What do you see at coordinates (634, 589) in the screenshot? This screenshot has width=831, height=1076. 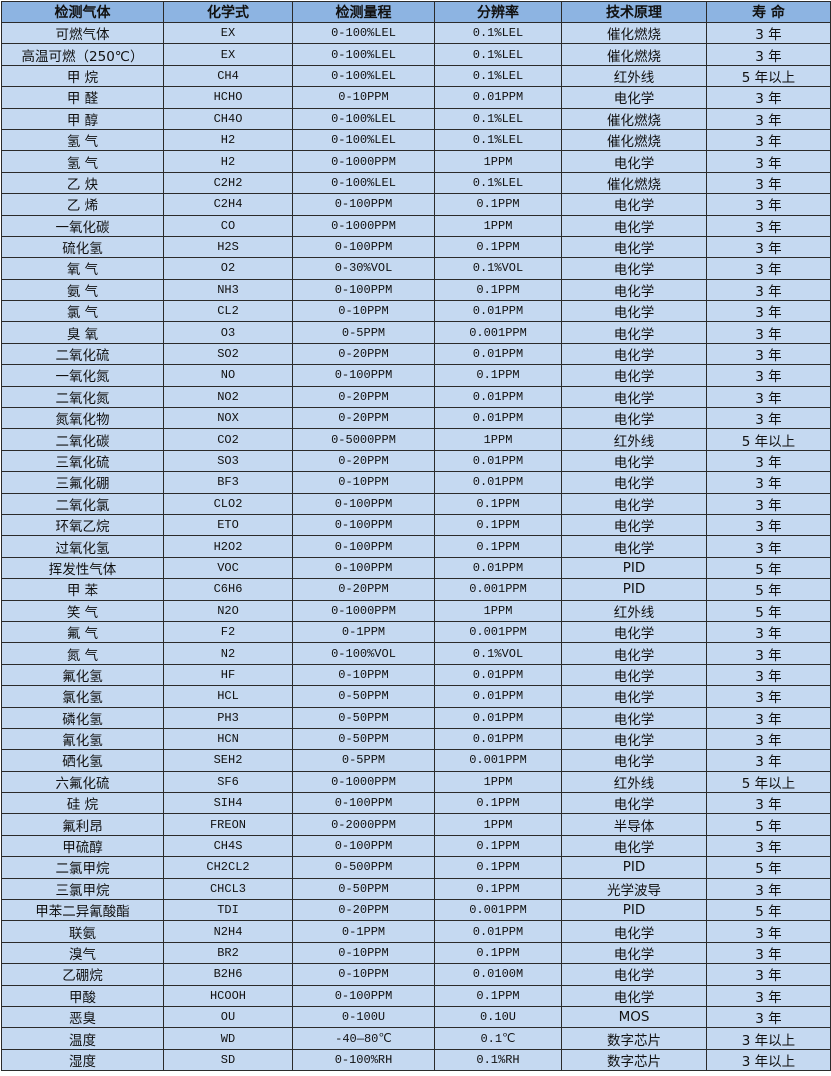 I see `principle-cell: PID` at bounding box center [634, 589].